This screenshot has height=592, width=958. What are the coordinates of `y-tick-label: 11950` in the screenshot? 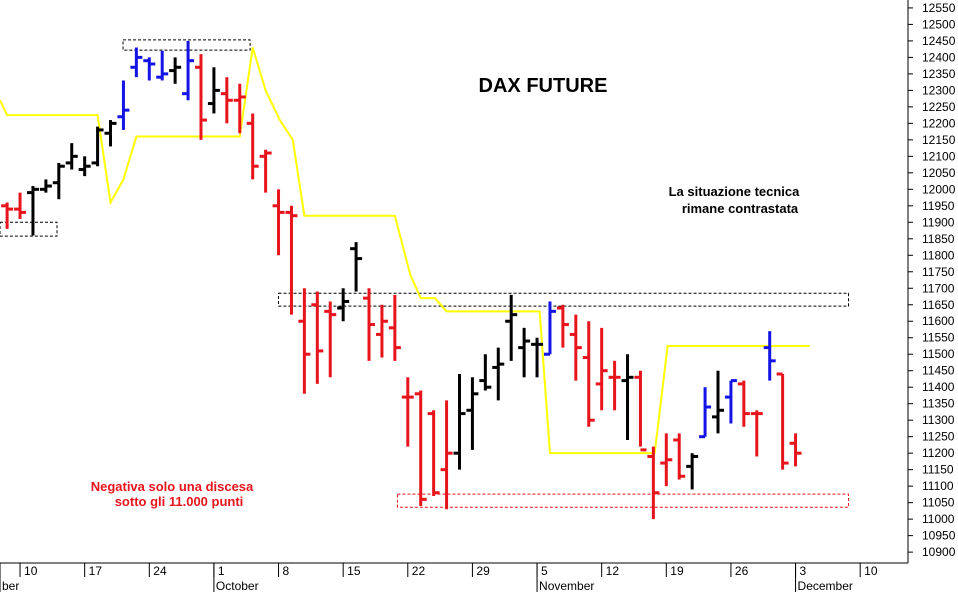 It's located at (938, 206).